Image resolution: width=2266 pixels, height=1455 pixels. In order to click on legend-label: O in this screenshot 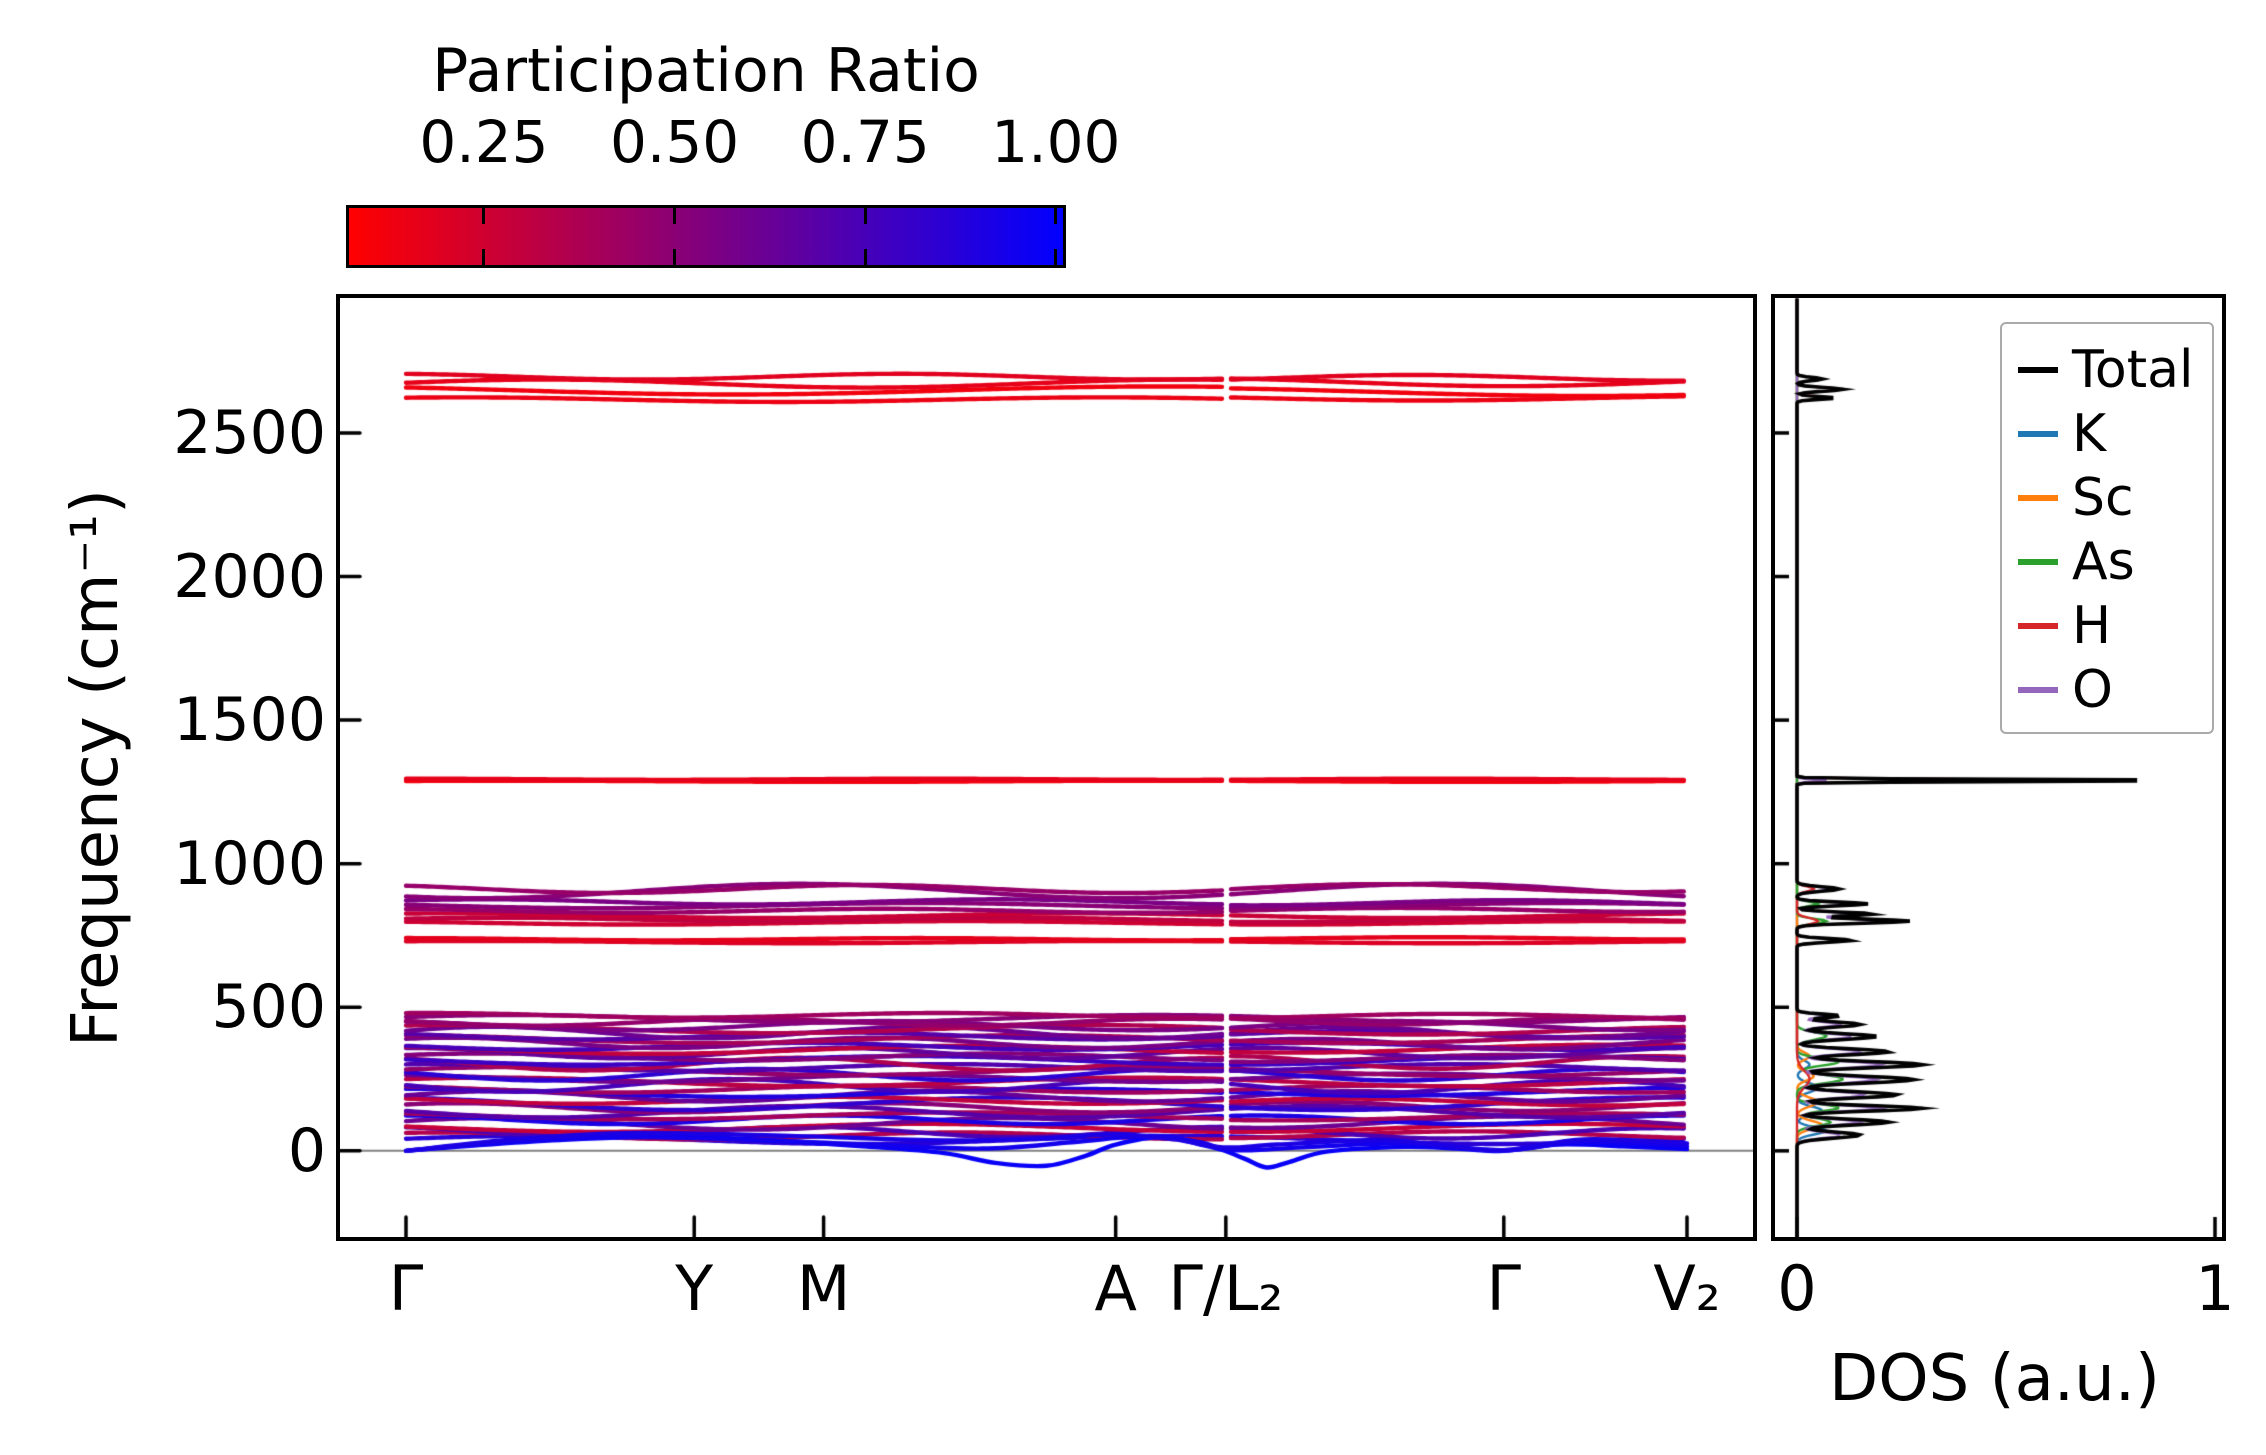, I will do `click(2092, 690)`.